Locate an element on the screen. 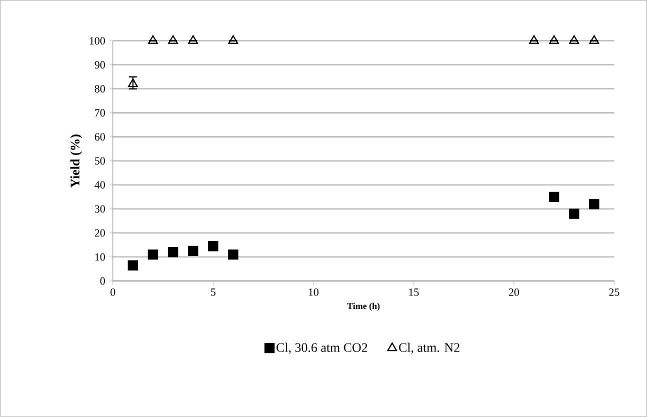 This screenshot has width=647, height=417. y-tick-label: 30 is located at coordinates (99, 209).